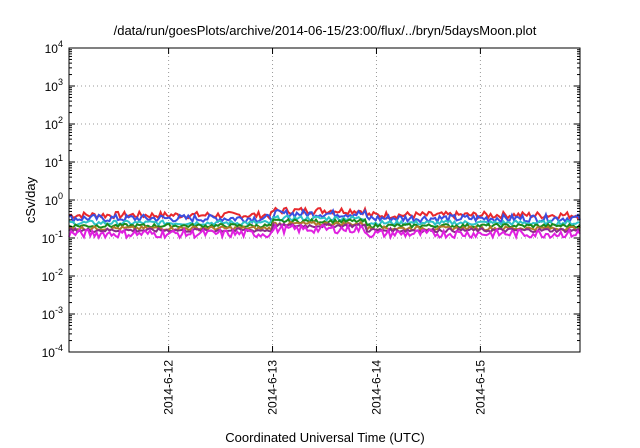 Image resolution: width=640 pixels, height=448 pixels. What do you see at coordinates (54, 47) in the screenshot?
I see `y-tick-label: 10⁴` at bounding box center [54, 47].